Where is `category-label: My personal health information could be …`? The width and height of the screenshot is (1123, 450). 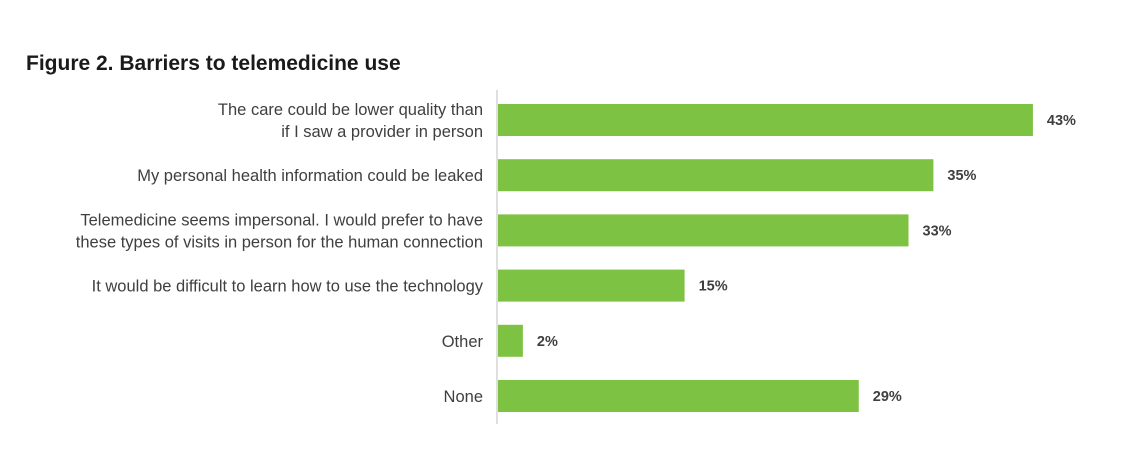
category-label: My personal health information could be … is located at coordinates (310, 176).